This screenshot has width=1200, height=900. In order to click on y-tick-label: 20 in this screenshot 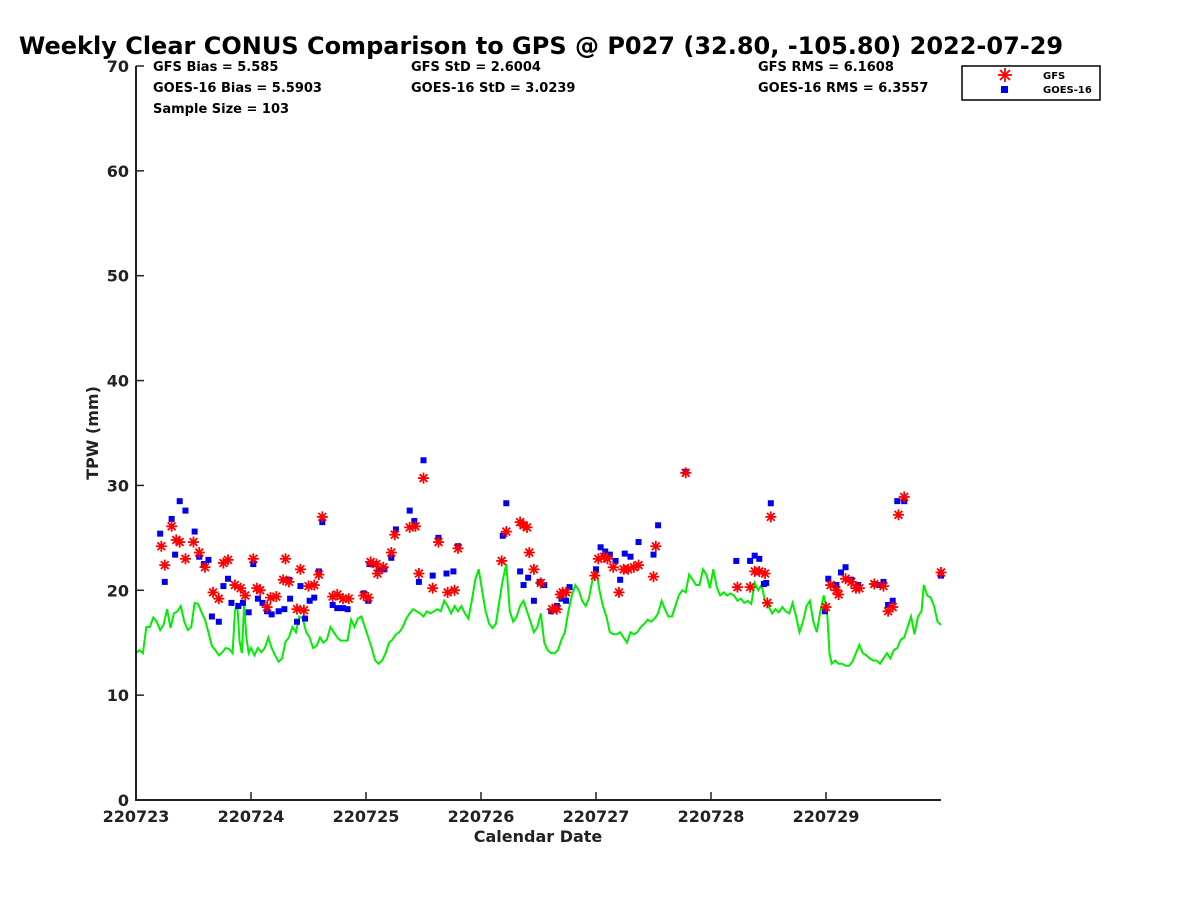, I will do `click(118, 590)`.